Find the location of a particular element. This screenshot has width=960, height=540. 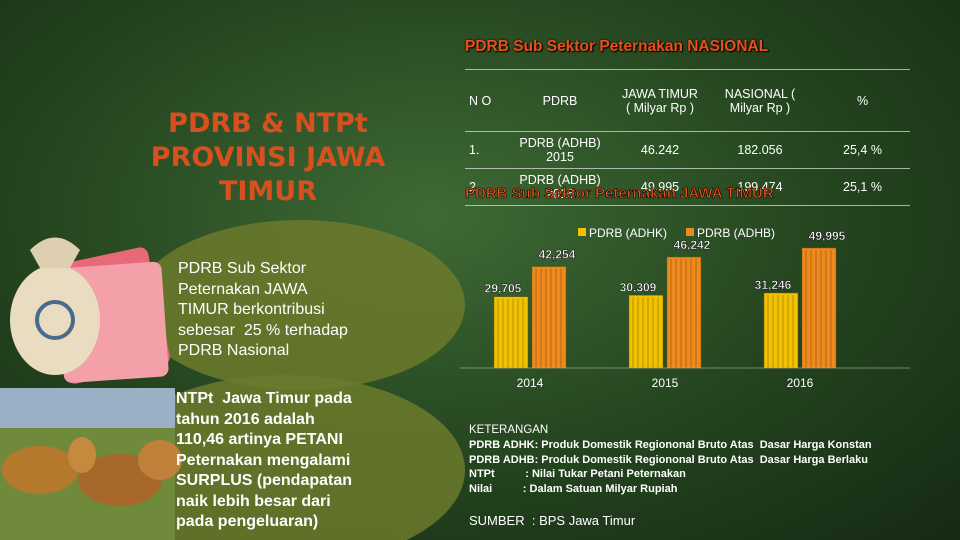

notes-line: NTPt : Nilai Tukar Petani Peternakan is located at coordinates (577, 474).